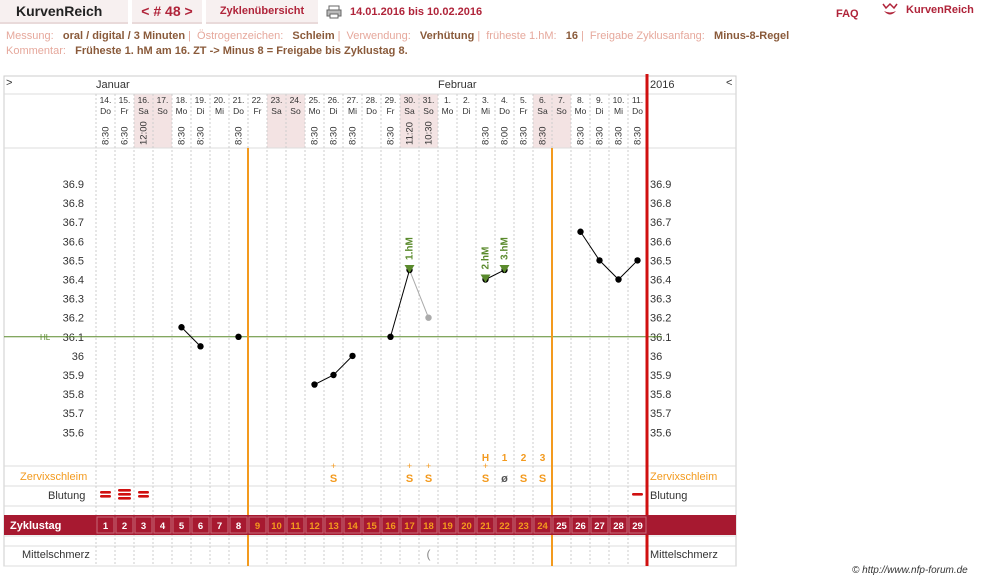  What do you see at coordinates (561, 100) in the screenshot?
I see `day-date: 7.` at bounding box center [561, 100].